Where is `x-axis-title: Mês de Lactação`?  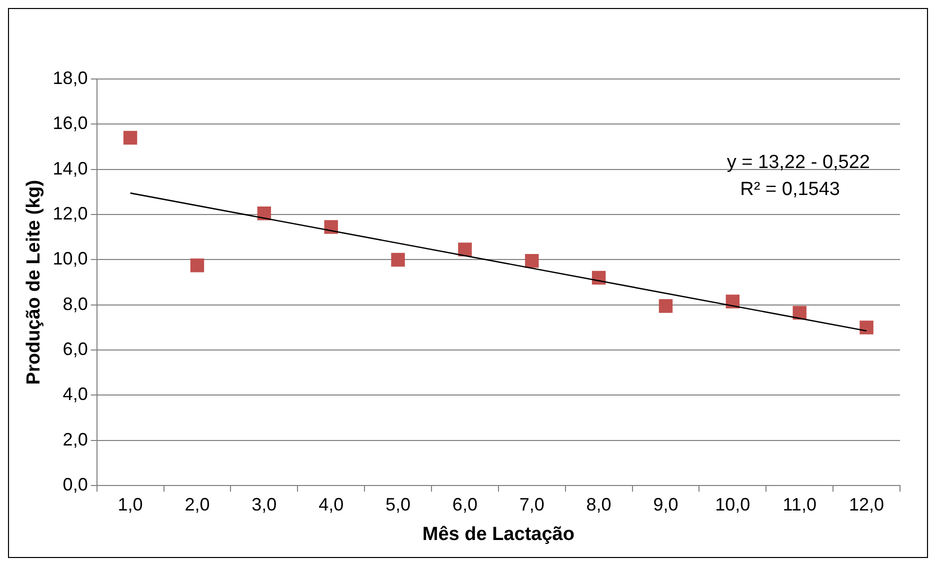
x-axis-title: Mês de Lactação is located at coordinates (498, 534).